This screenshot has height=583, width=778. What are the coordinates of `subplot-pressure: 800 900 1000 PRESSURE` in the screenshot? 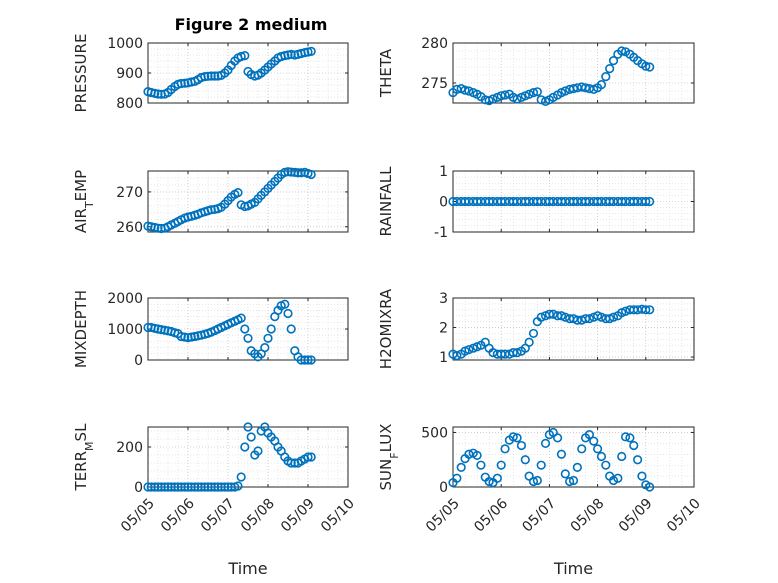 It's located at (210, 73).